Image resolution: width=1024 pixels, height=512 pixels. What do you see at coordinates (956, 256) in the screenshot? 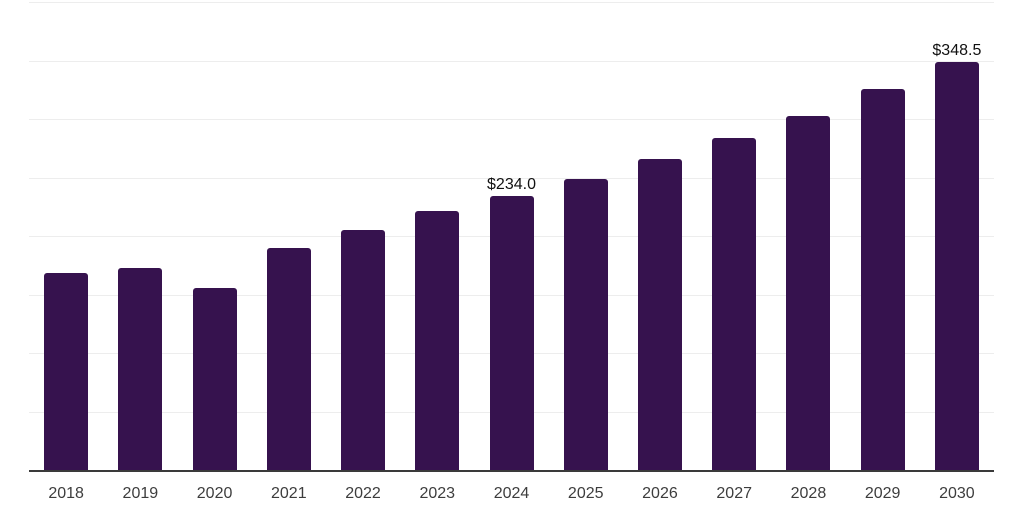
I see `bar-2030: $348.5` at bounding box center [956, 256].